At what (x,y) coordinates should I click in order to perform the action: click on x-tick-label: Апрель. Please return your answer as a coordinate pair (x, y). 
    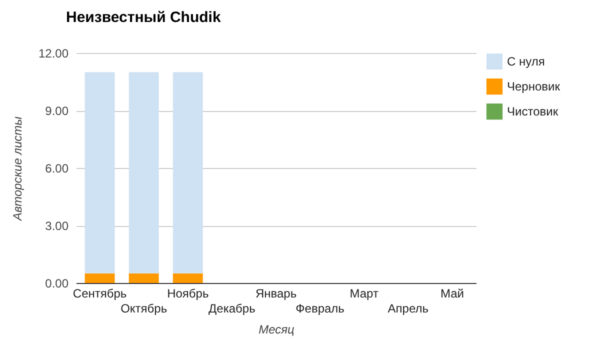
    Looking at the image, I should click on (408, 309).